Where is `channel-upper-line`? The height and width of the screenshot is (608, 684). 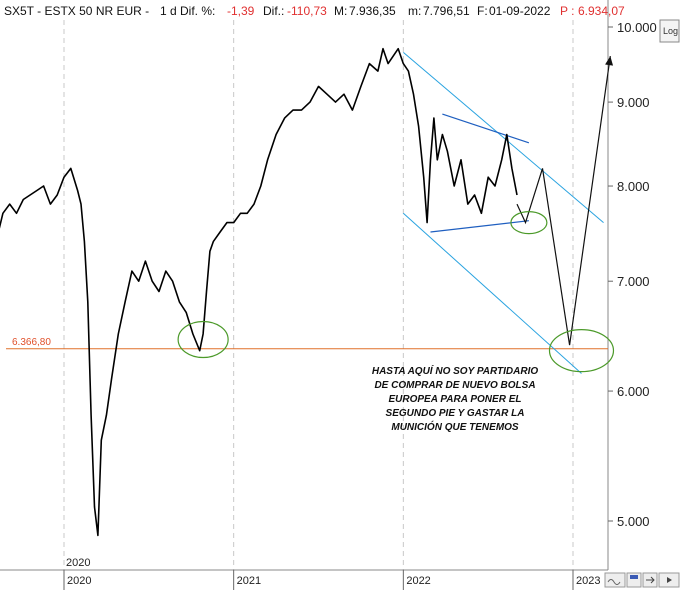
channel-upper-line is located at coordinates (503, 137).